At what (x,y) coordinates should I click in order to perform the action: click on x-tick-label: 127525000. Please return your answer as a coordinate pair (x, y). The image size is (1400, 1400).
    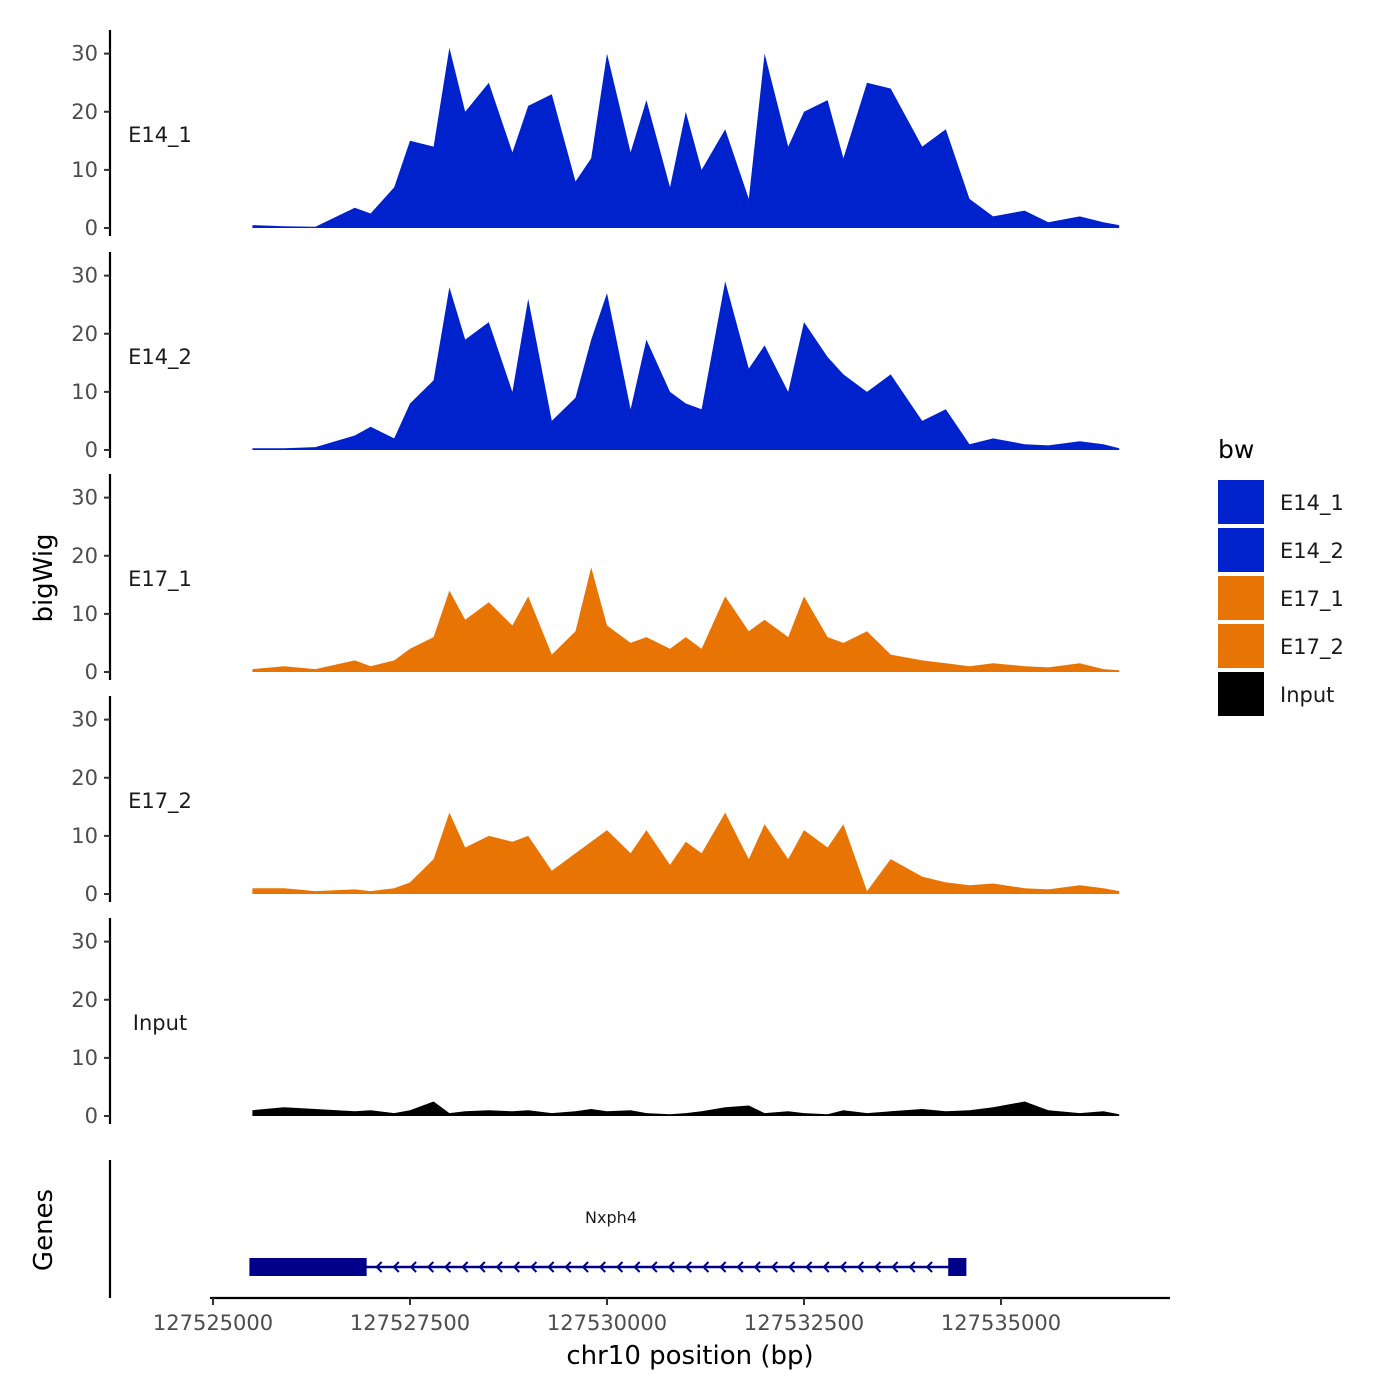
    Looking at the image, I should click on (213, 1323).